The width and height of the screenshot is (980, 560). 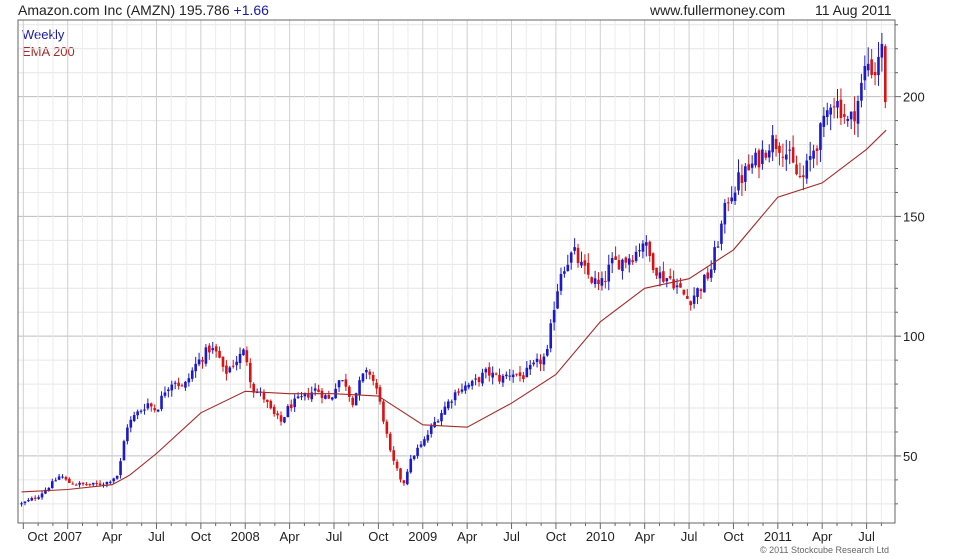 What do you see at coordinates (914, 216) in the screenshot?
I see `y-tick-label: 150` at bounding box center [914, 216].